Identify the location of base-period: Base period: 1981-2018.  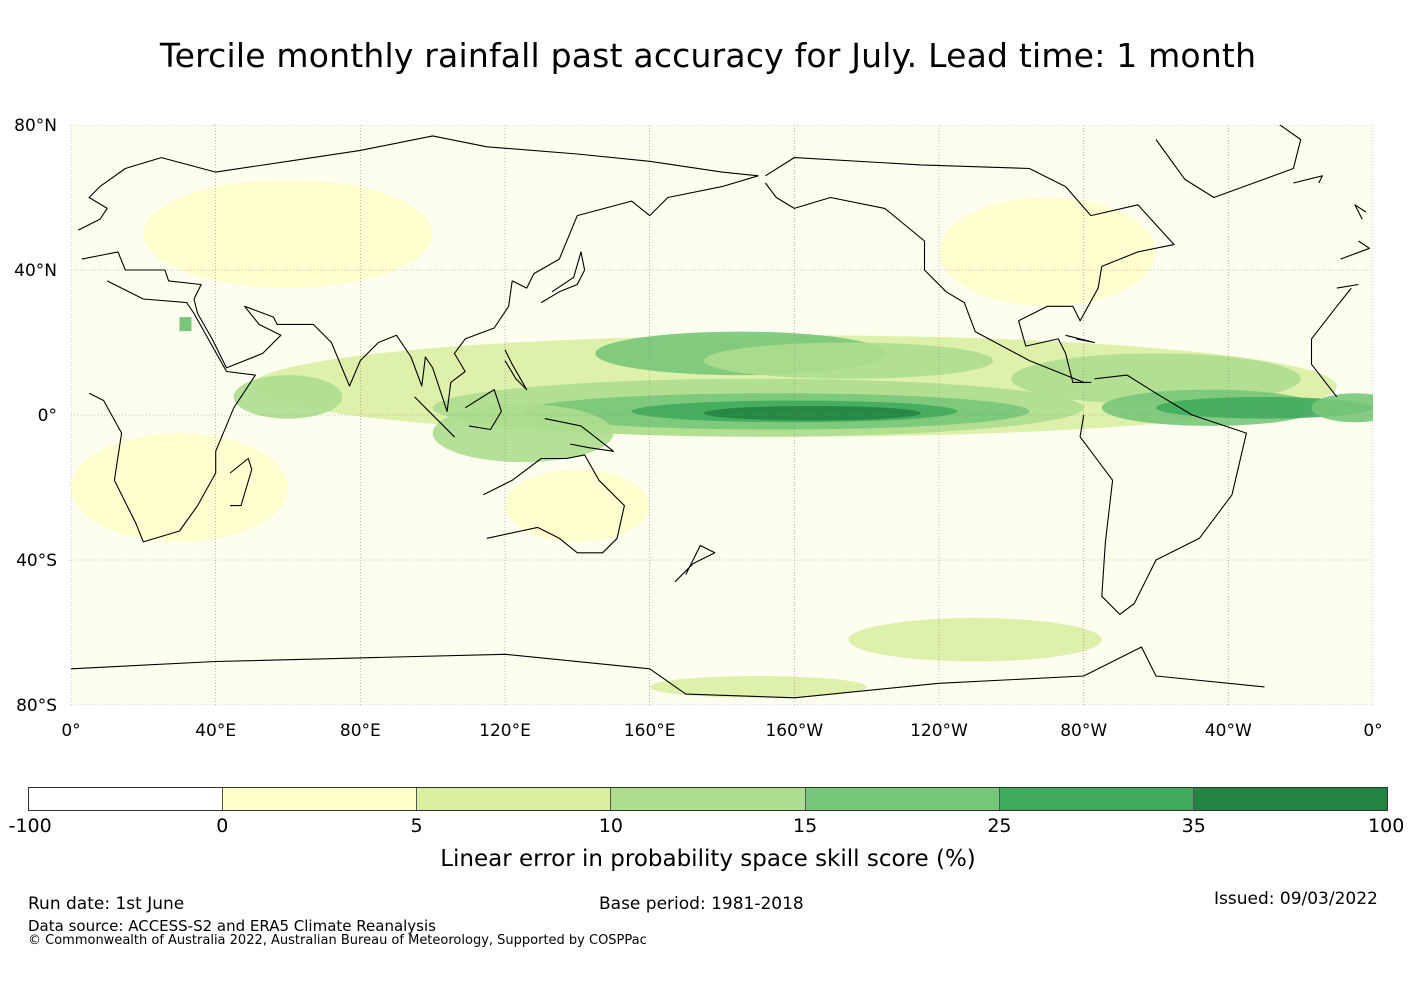
(701, 904).